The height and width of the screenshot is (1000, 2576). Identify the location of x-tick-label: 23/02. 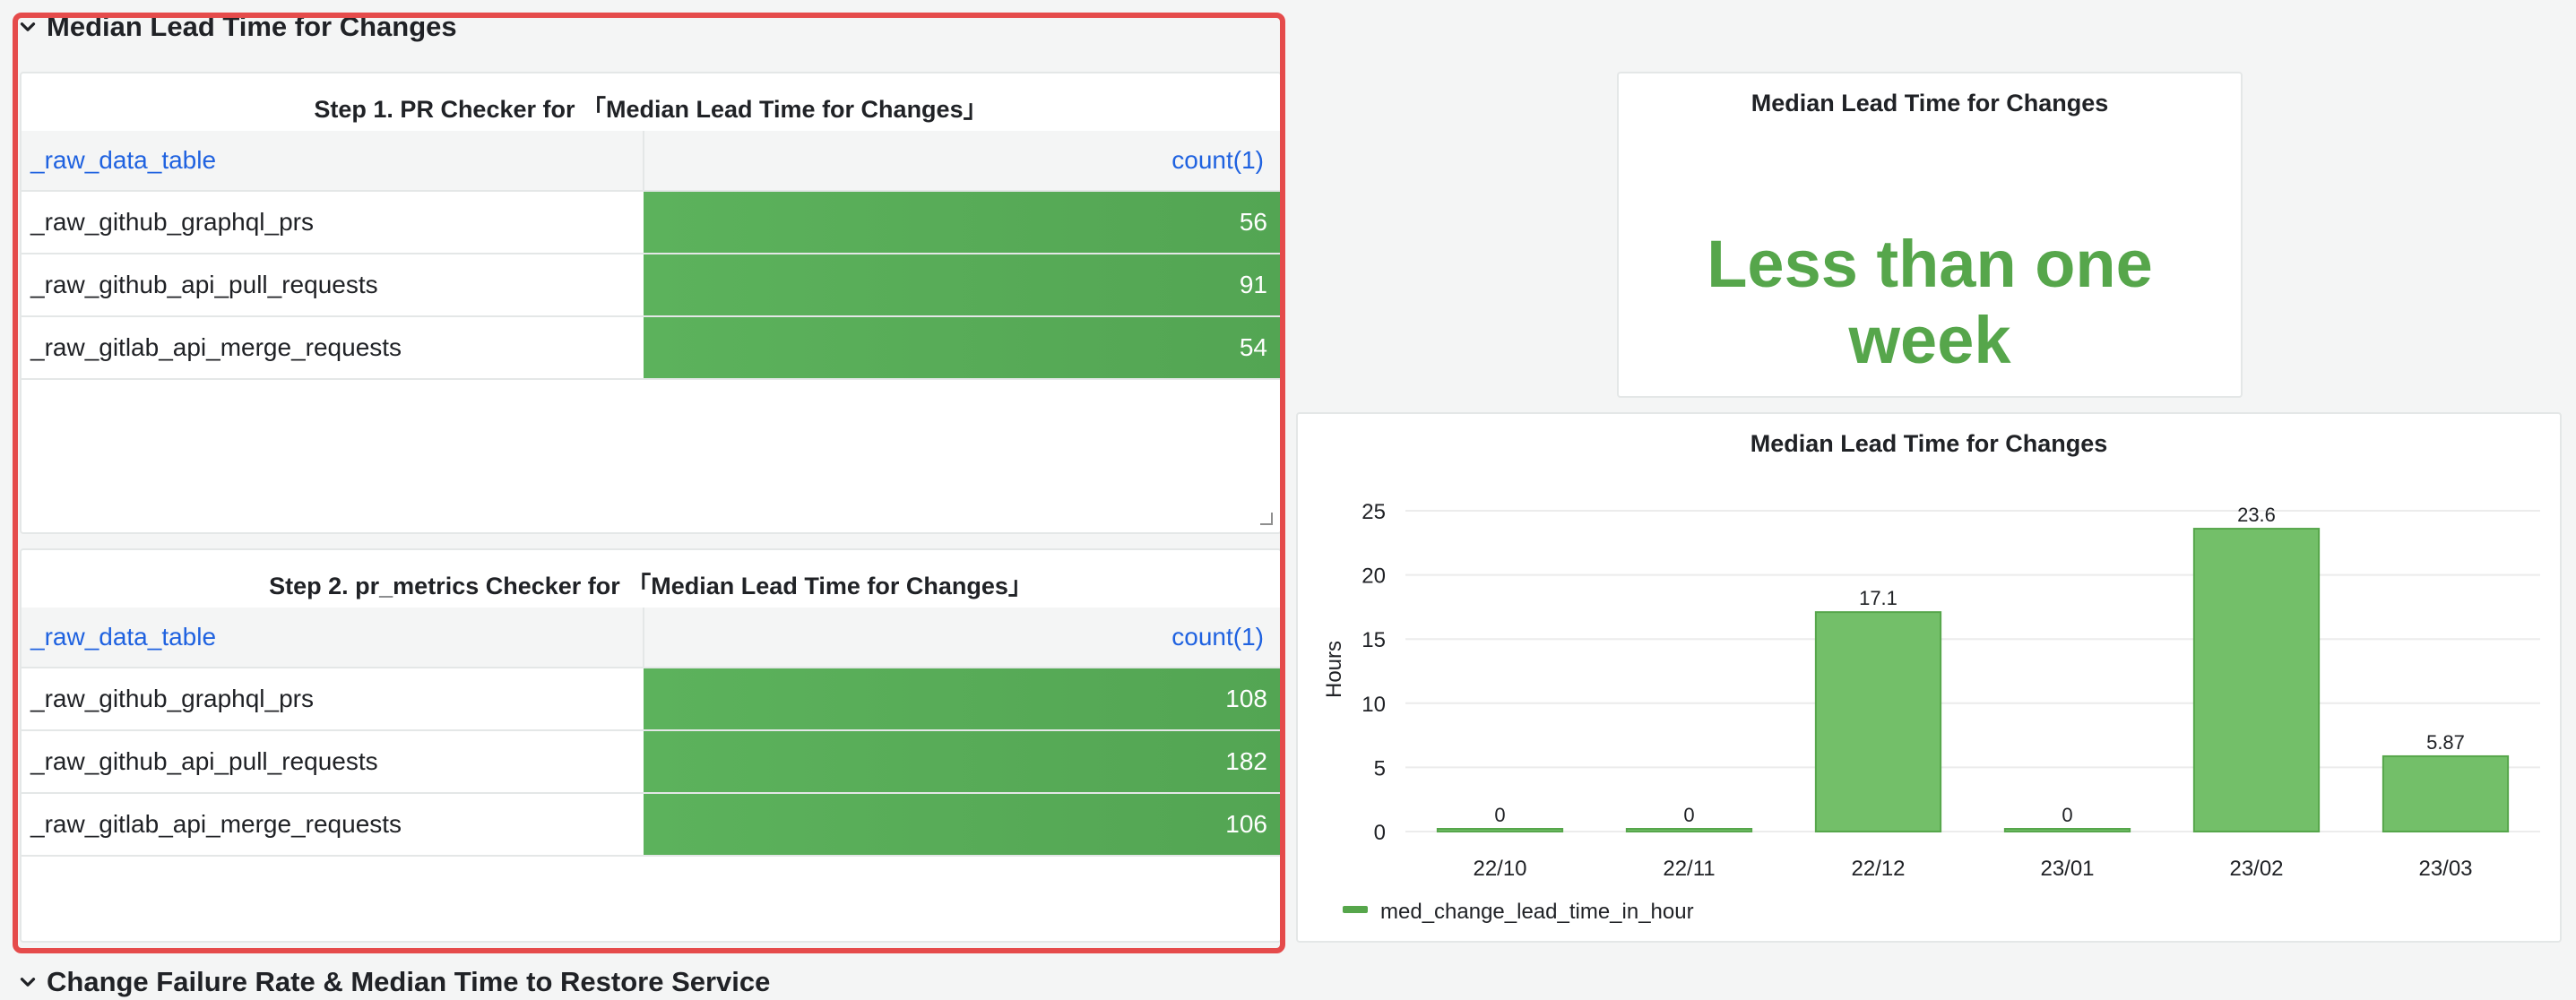
(2256, 869).